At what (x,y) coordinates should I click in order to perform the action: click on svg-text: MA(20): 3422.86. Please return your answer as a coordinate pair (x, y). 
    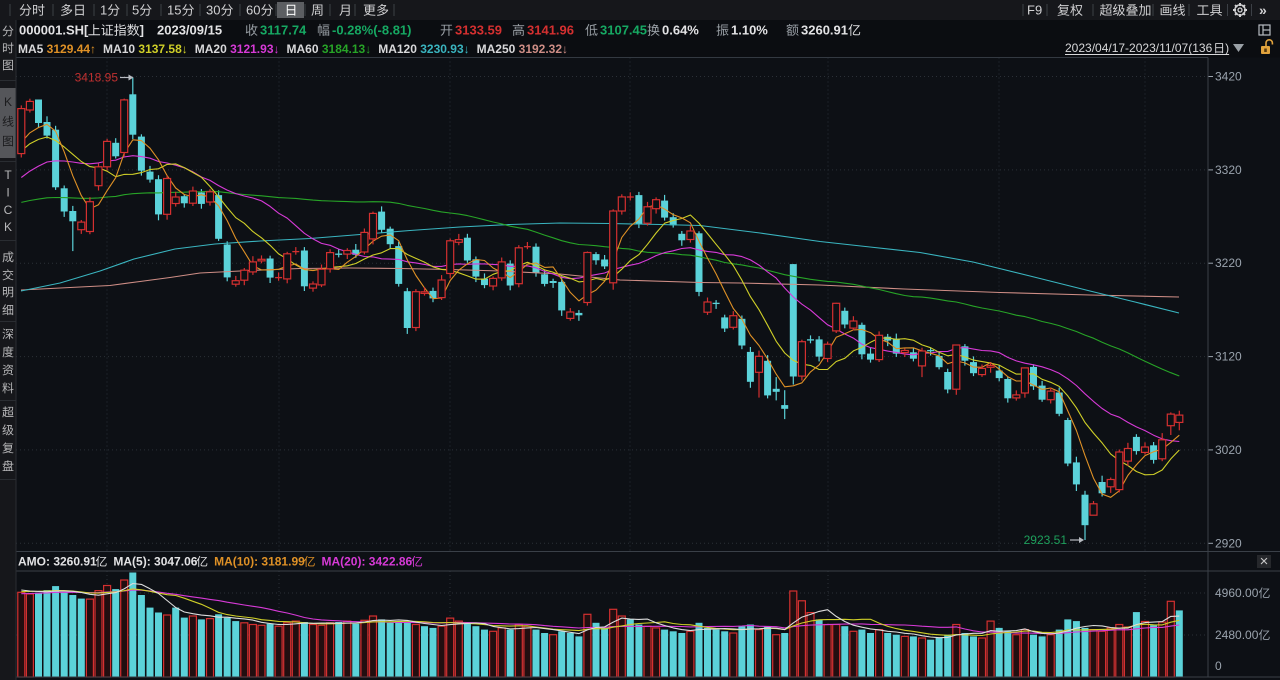
    Looking at the image, I should click on (366, 562).